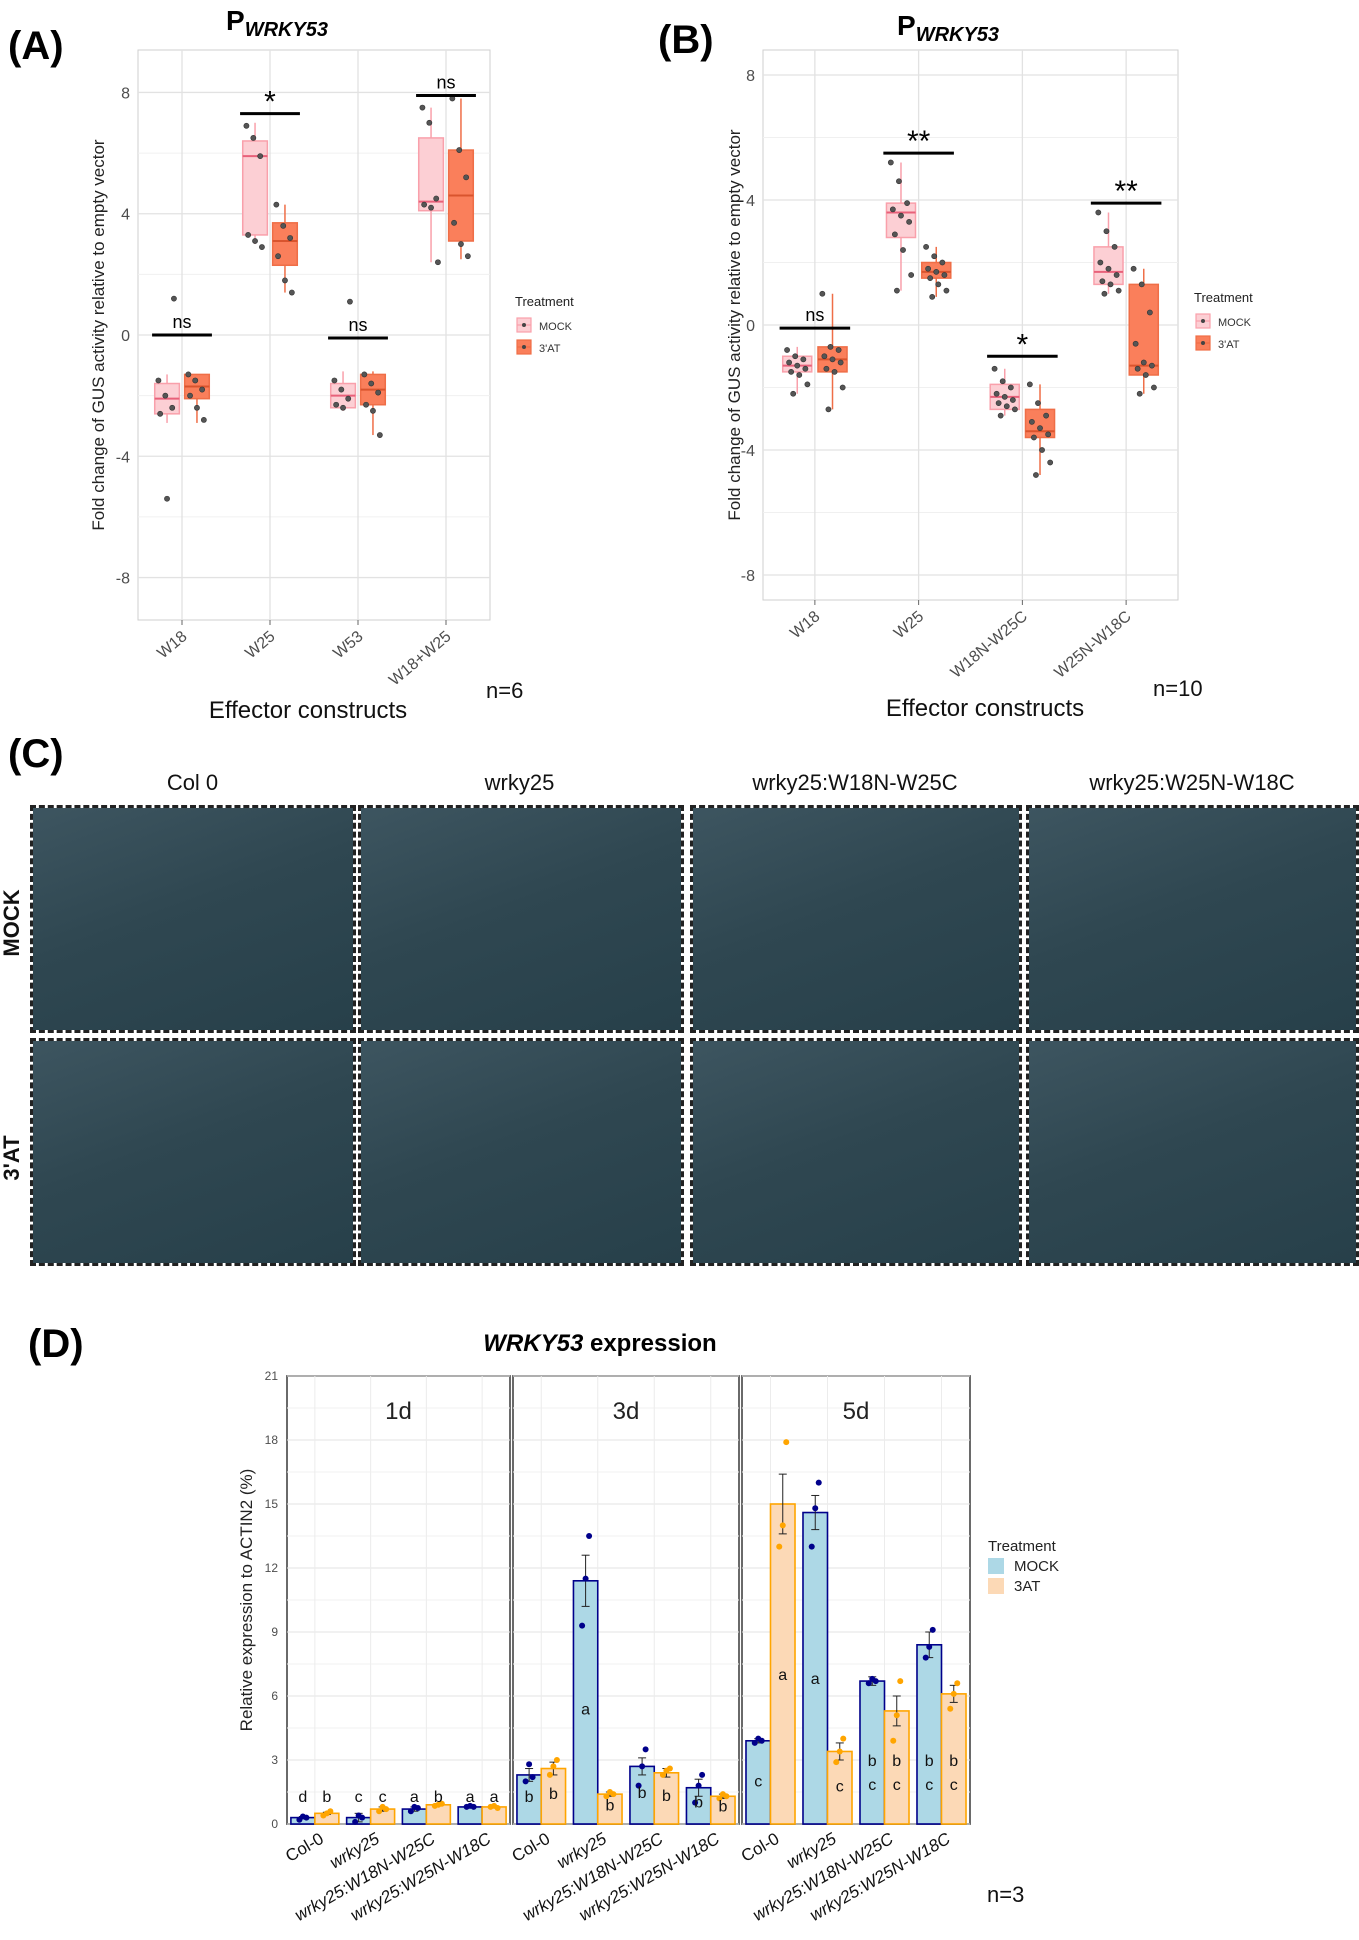  I want to click on y-tick-label: 12, so click(272, 1568).